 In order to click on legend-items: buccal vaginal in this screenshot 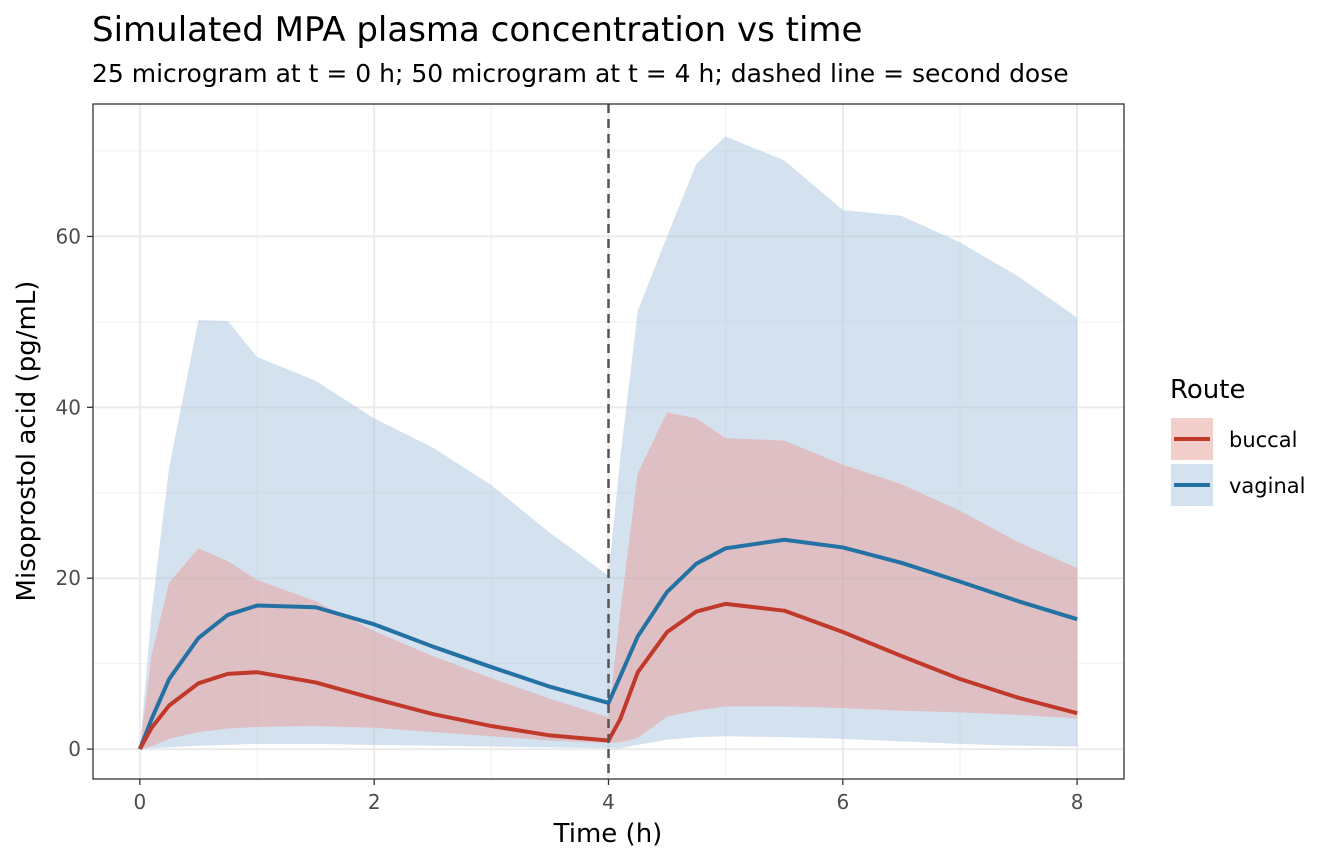, I will do `click(1238, 462)`.